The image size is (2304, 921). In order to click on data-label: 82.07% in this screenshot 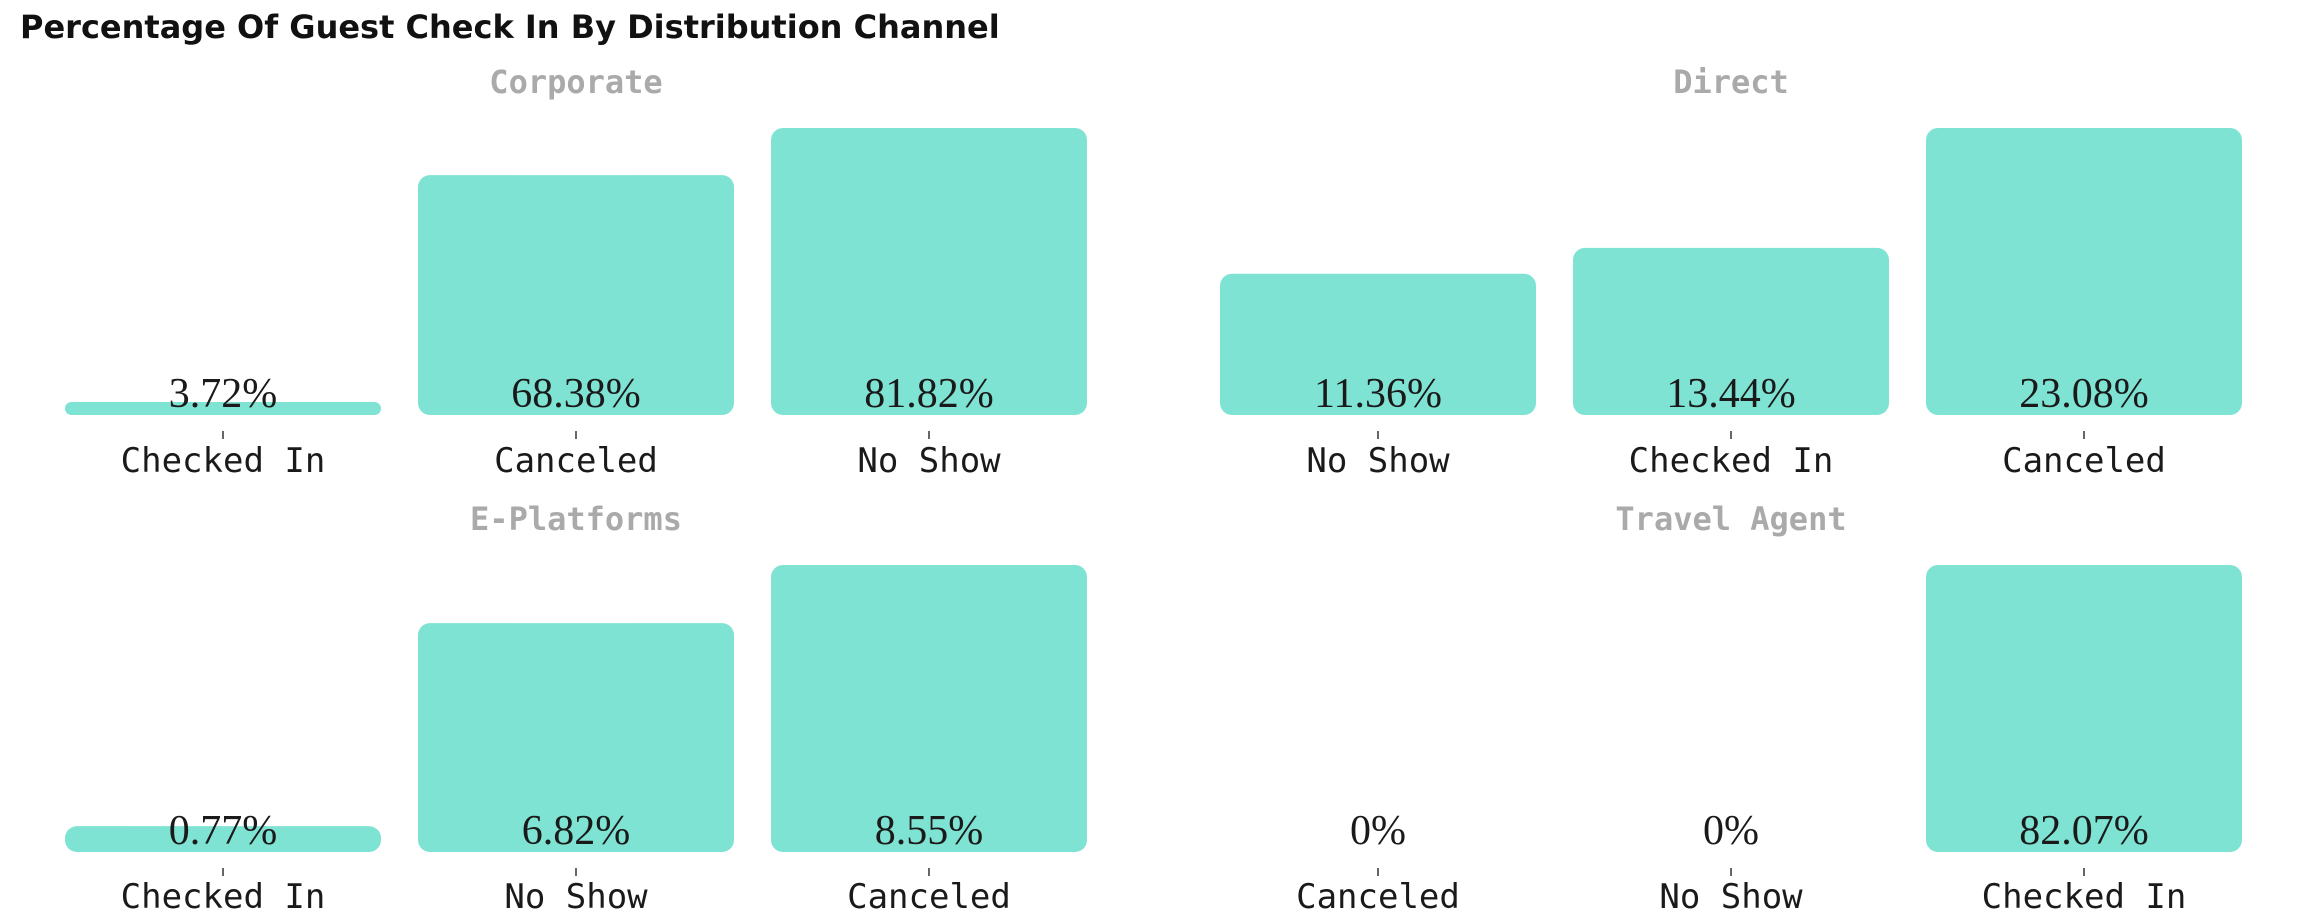, I will do `click(2084, 831)`.